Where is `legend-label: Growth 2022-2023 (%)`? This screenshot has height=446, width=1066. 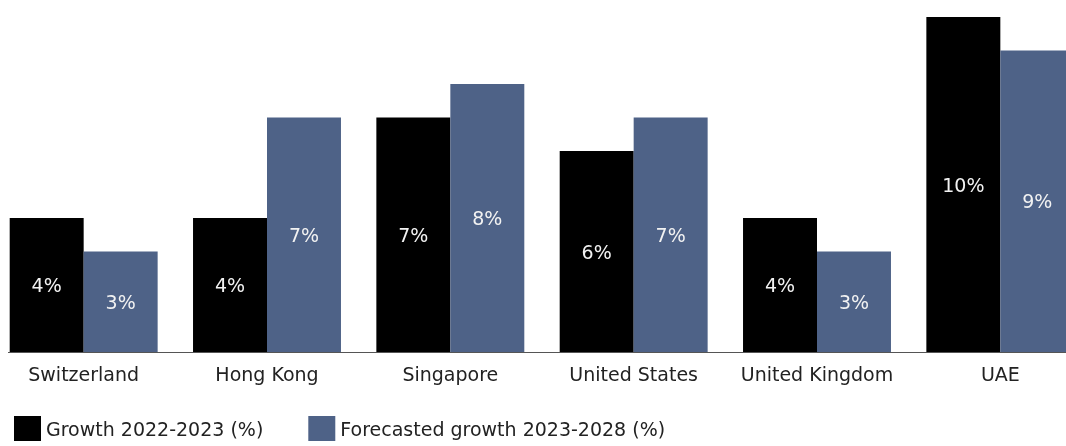
legend-label: Growth 2022-2023 (%) is located at coordinates (155, 428).